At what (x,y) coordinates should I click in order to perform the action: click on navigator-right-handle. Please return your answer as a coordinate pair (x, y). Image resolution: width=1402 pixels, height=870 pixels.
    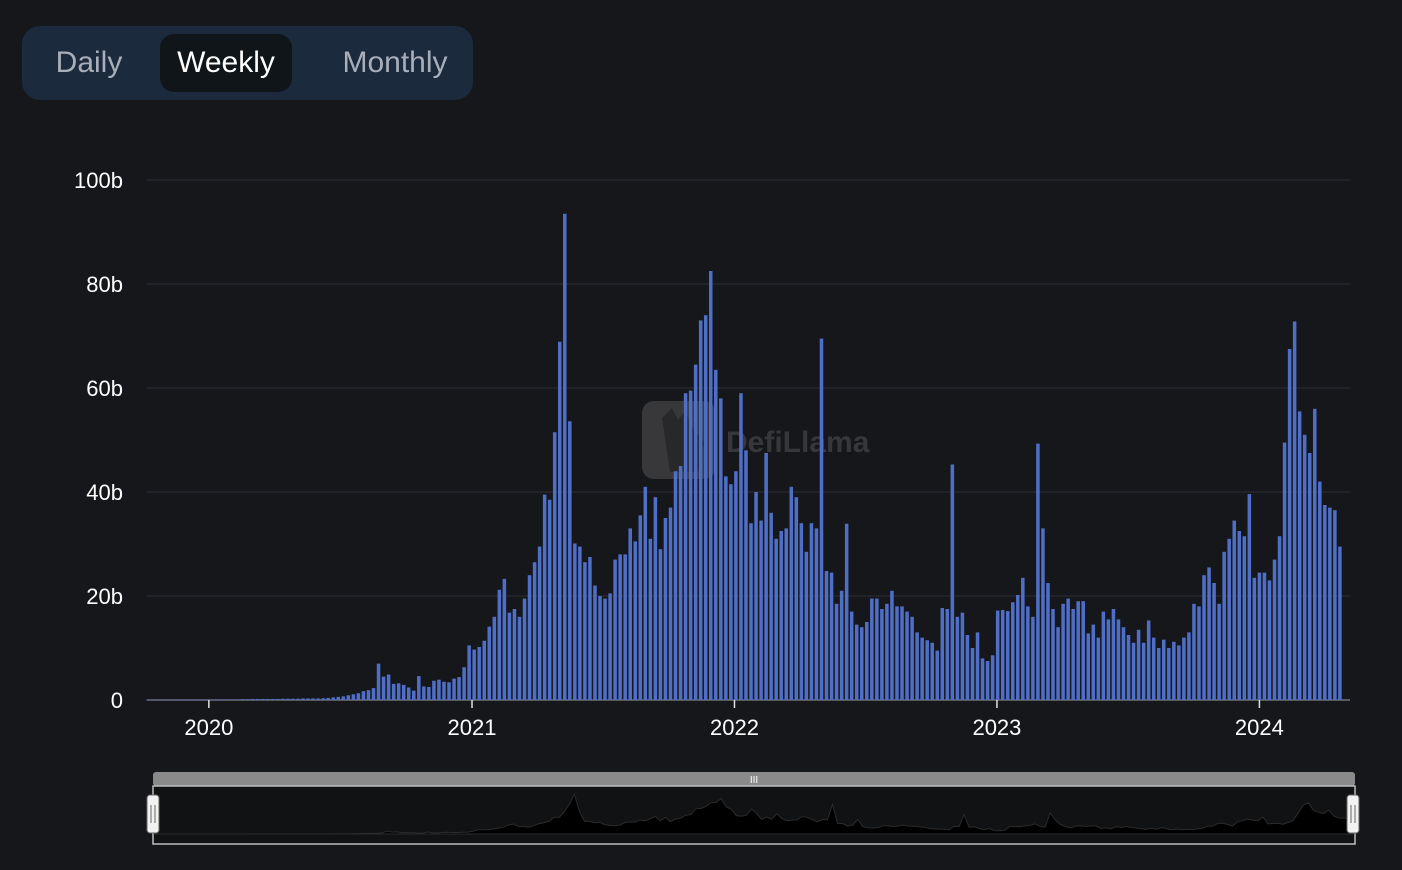
    Looking at the image, I should click on (1353, 814).